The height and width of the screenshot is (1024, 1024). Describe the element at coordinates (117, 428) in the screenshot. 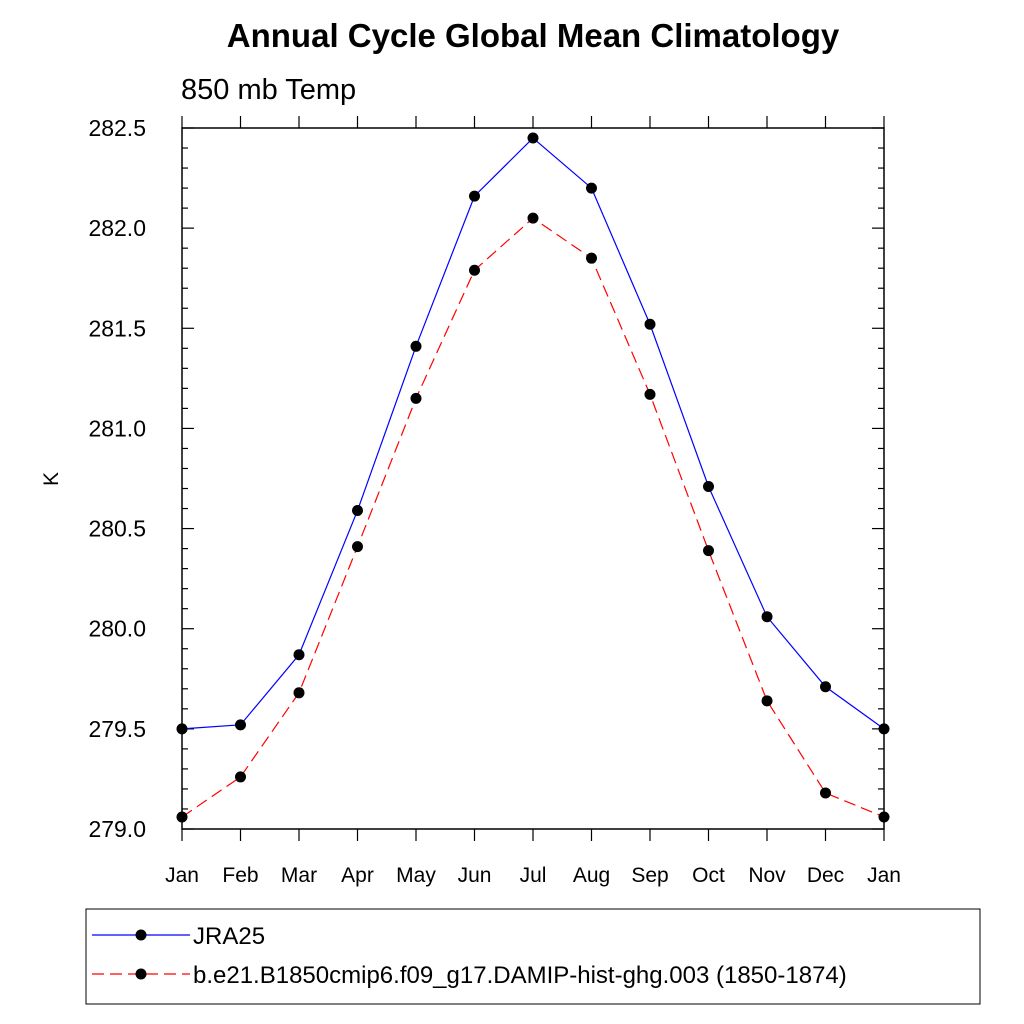

I see `y-tick-label: 281.0` at that location.